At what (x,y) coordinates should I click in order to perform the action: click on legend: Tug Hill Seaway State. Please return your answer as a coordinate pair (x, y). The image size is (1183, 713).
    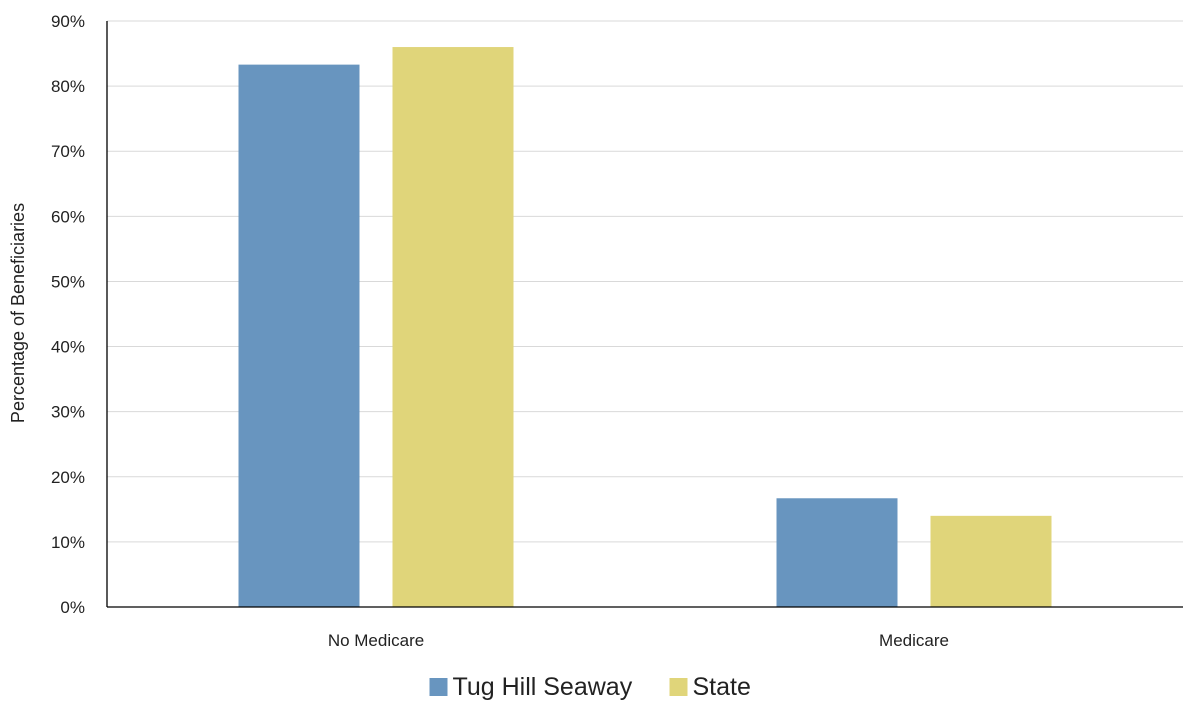
    Looking at the image, I should click on (590, 687).